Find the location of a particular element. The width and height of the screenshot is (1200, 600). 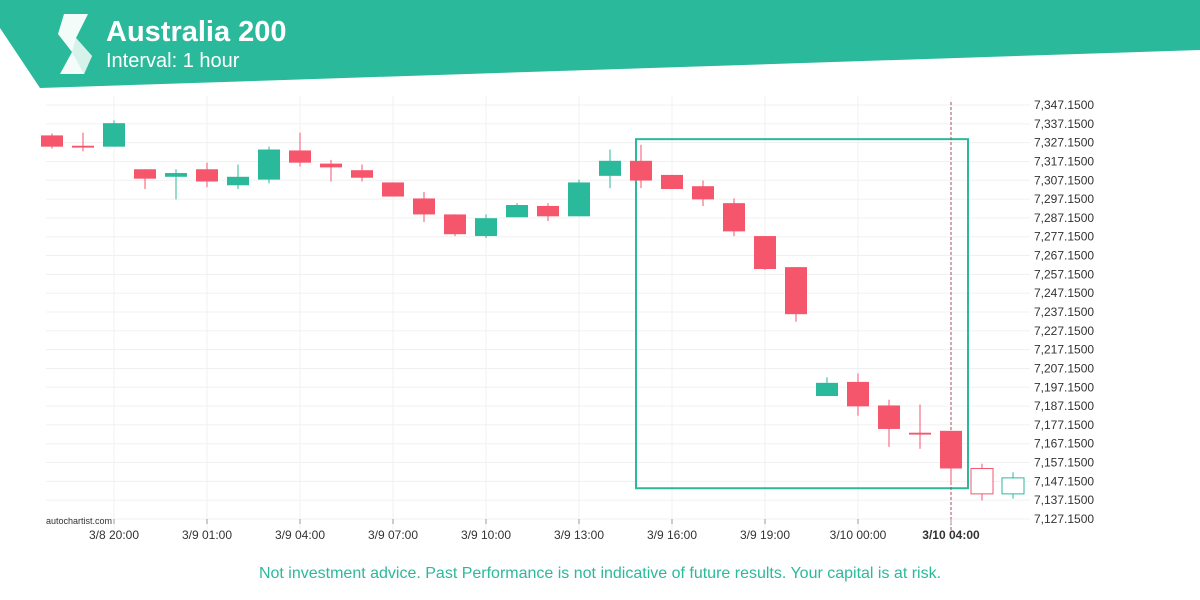

y-tick-label: 7,157.1500 is located at coordinates (1064, 463).